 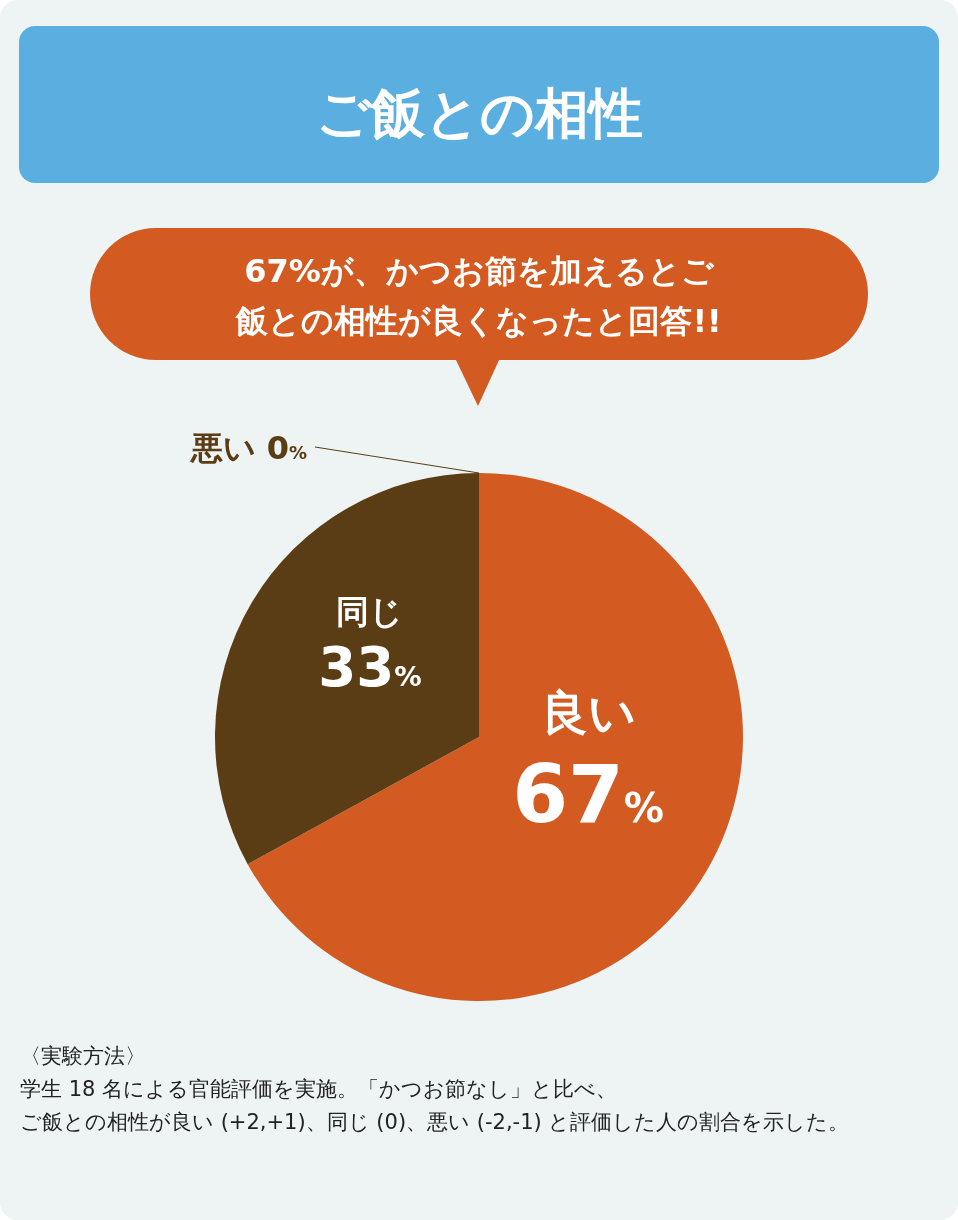 What do you see at coordinates (83, 1056) in the screenshot?
I see `text: 〈実験方法〉` at bounding box center [83, 1056].